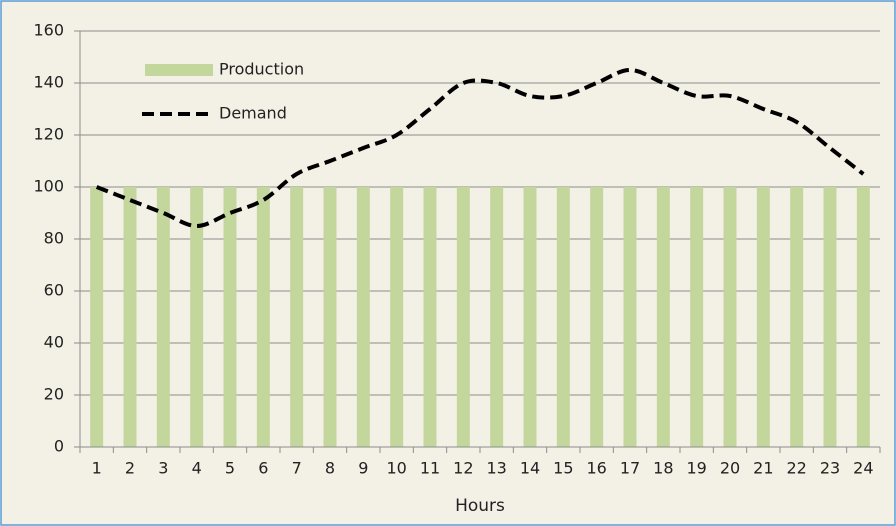 Image resolution: width=896 pixels, height=526 pixels. What do you see at coordinates (97, 468) in the screenshot?
I see `x-tick-label: 1` at bounding box center [97, 468].